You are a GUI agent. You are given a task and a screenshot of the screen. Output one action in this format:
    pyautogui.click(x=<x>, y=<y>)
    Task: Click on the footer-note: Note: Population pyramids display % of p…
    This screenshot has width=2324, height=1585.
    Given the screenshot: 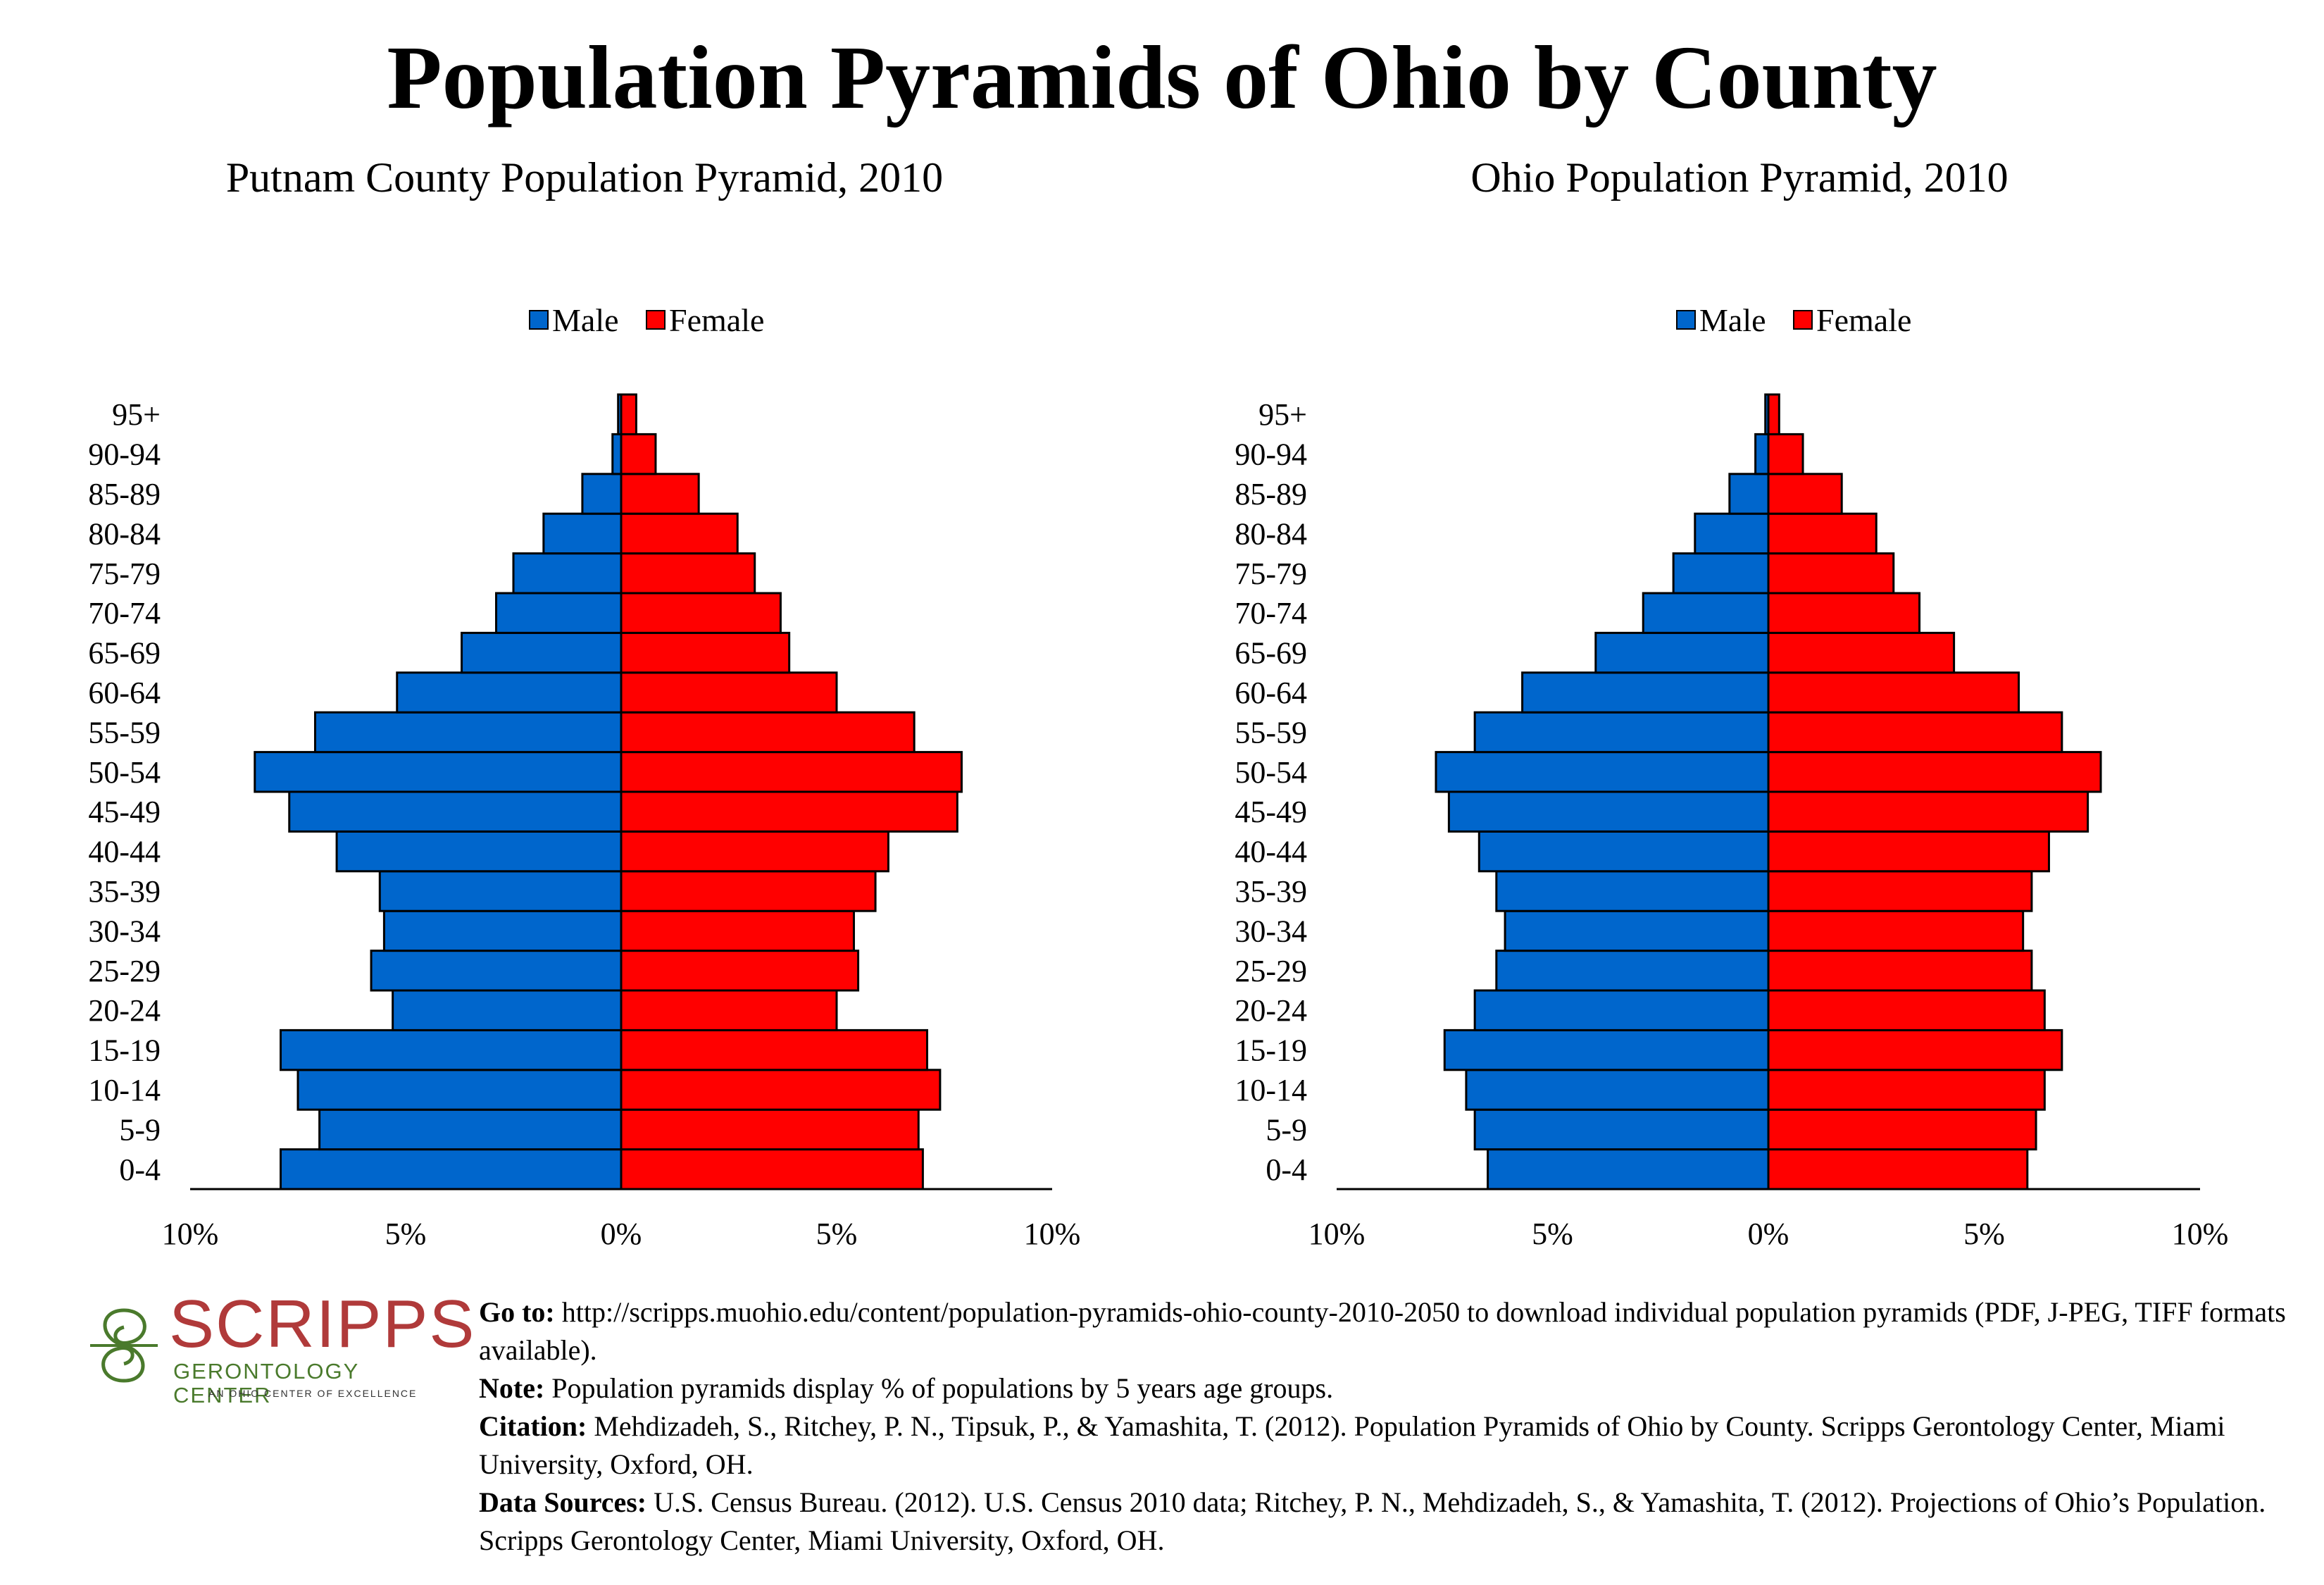 What is the action you would take?
    pyautogui.click(x=1394, y=1388)
    